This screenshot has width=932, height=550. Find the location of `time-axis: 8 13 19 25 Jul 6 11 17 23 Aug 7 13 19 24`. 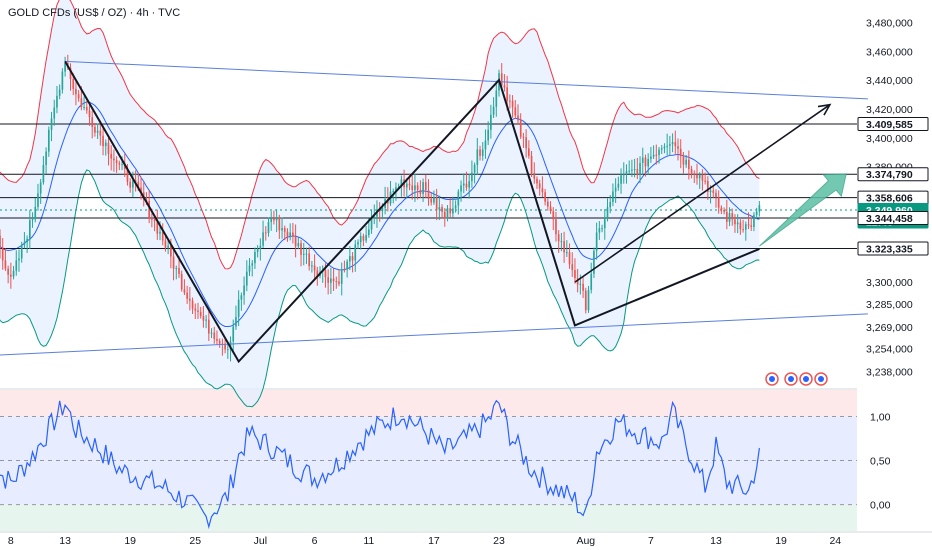

time-axis: 8 13 19 25 Jul 6 11 17 23 Aug 7 13 19 24 is located at coordinates (466, 539).